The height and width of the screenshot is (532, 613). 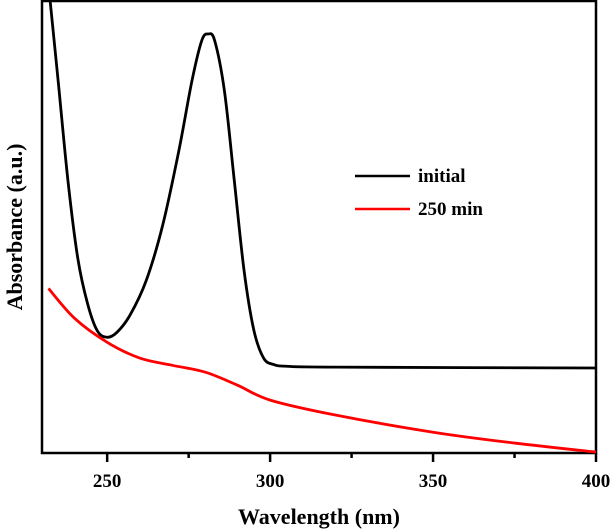 What do you see at coordinates (433, 481) in the screenshot?
I see `x-tick-label: 350` at bounding box center [433, 481].